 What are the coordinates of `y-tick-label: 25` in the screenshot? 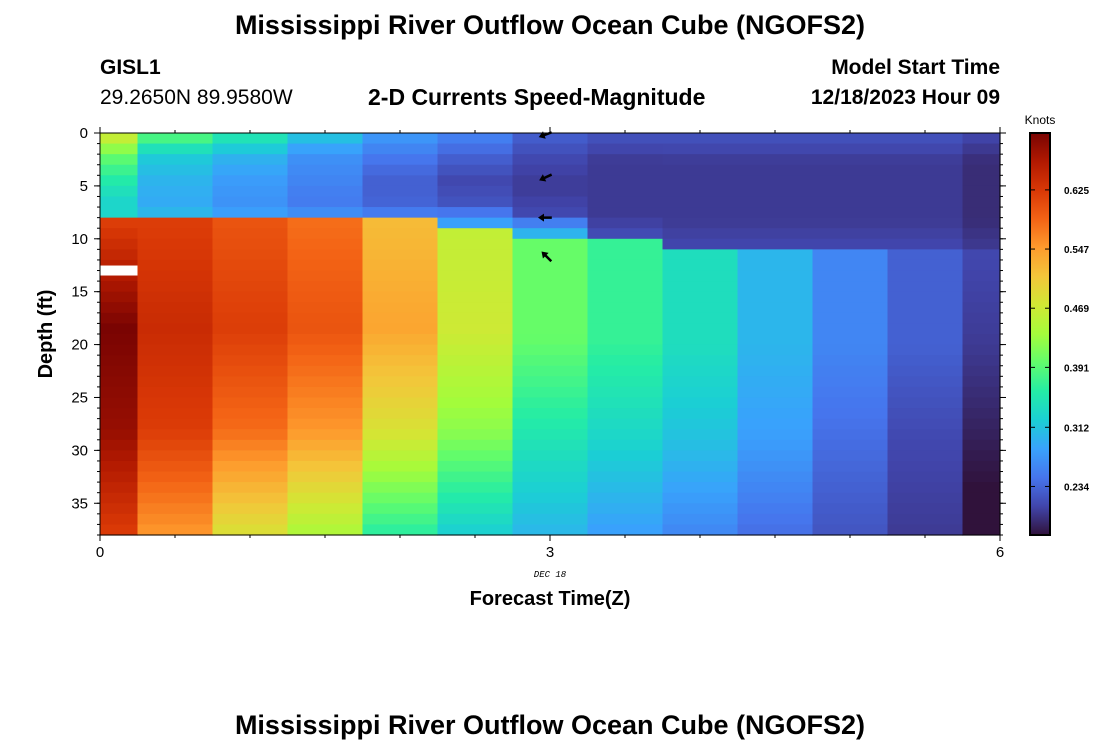 It's located at (79, 397).